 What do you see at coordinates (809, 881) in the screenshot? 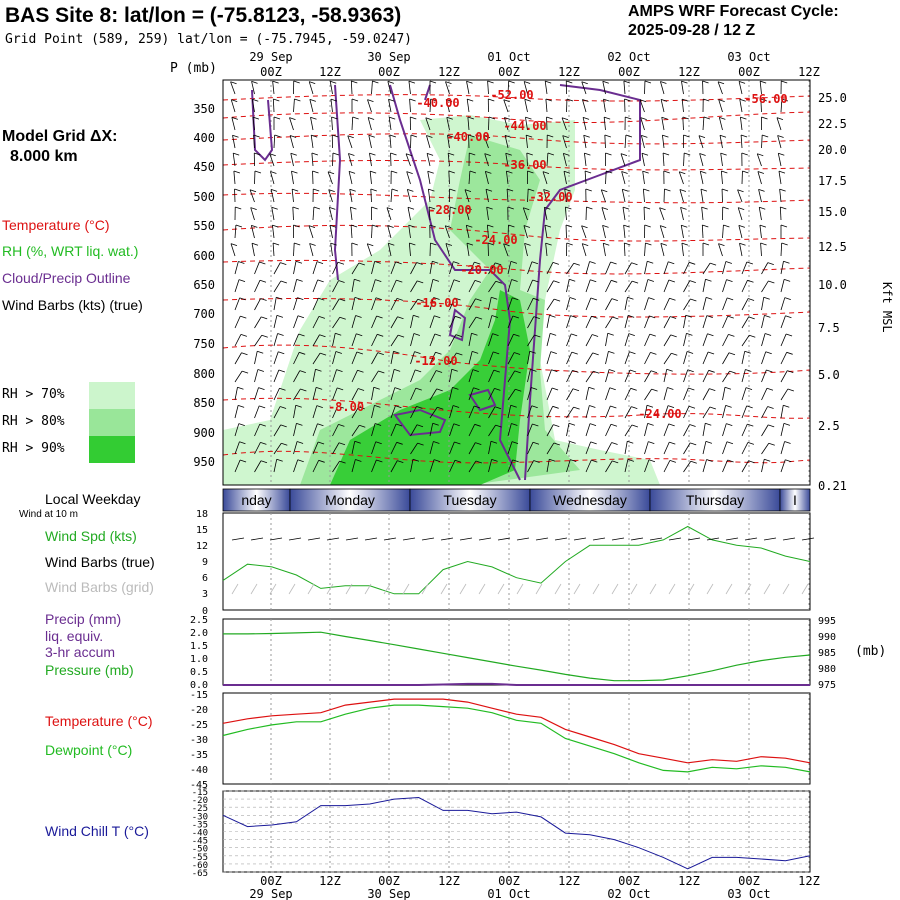
I see `bottom-hour-label: 12Z` at bounding box center [809, 881].